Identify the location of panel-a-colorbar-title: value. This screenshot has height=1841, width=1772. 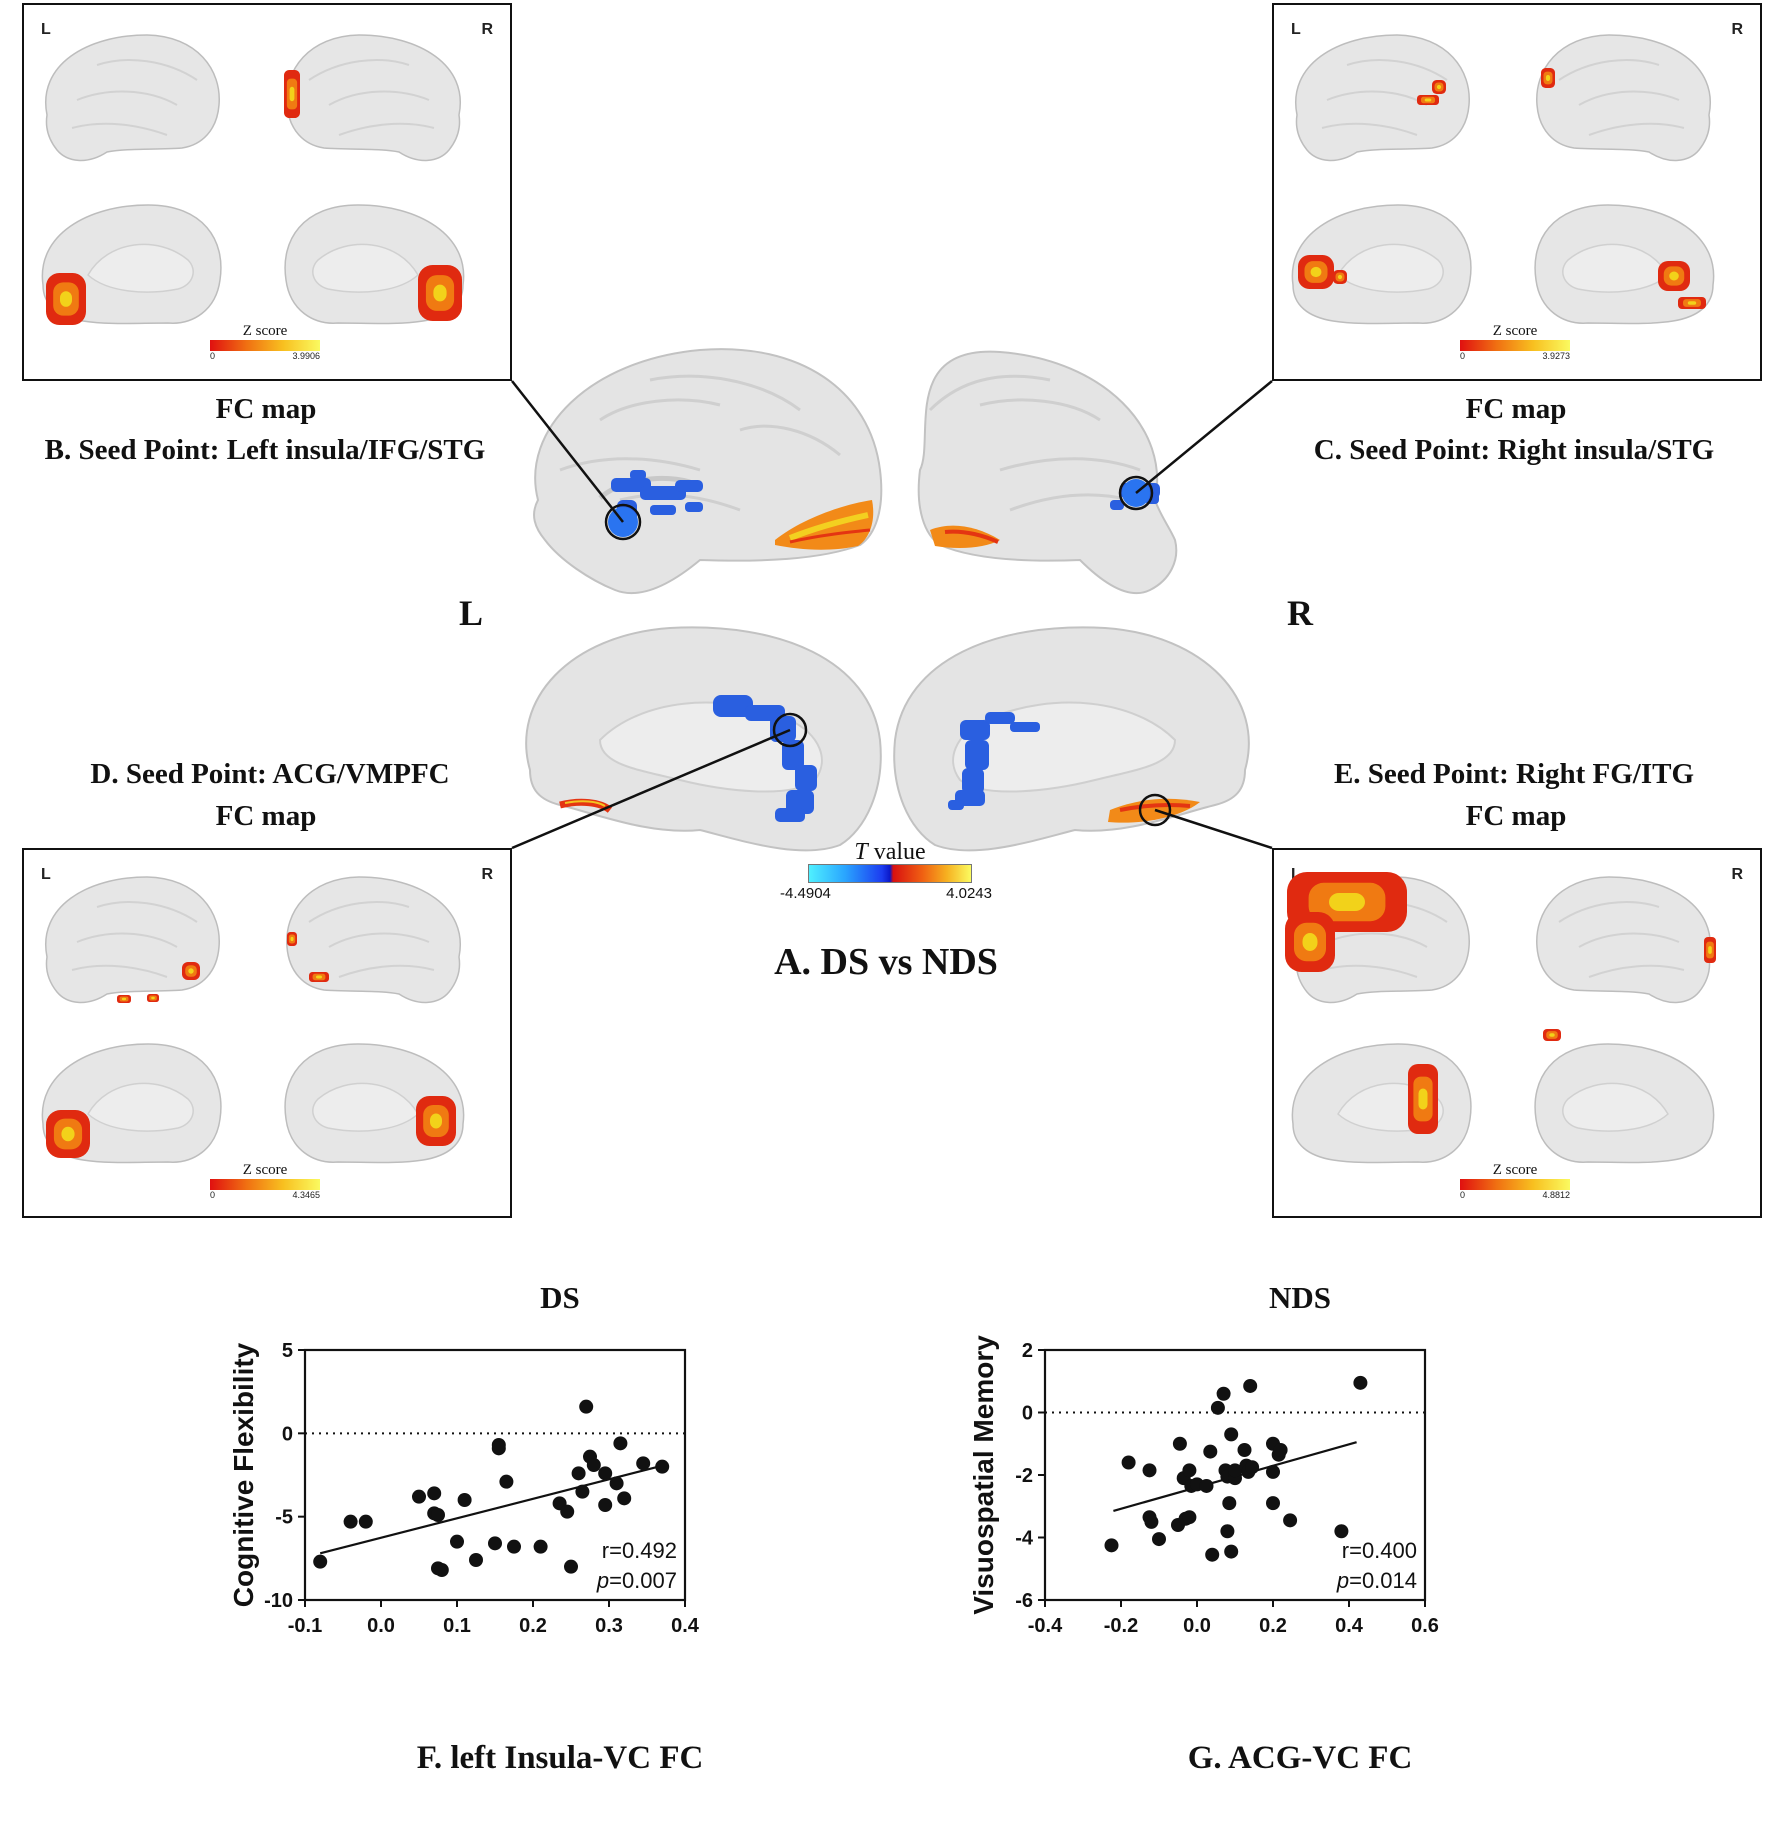
(896, 852).